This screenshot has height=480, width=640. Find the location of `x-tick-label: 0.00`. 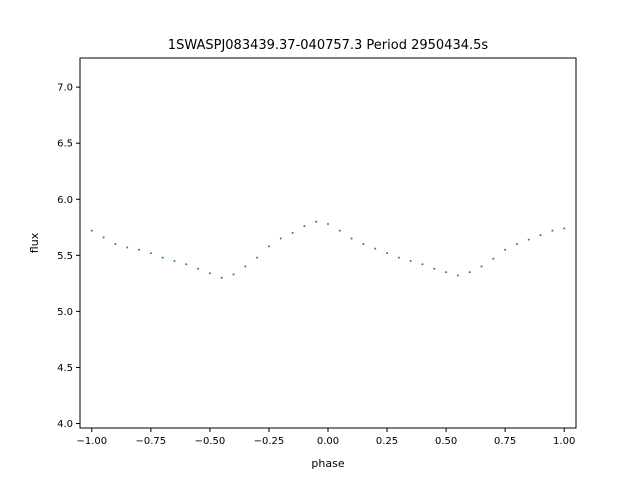

x-tick-label: 0.00 is located at coordinates (328, 441).